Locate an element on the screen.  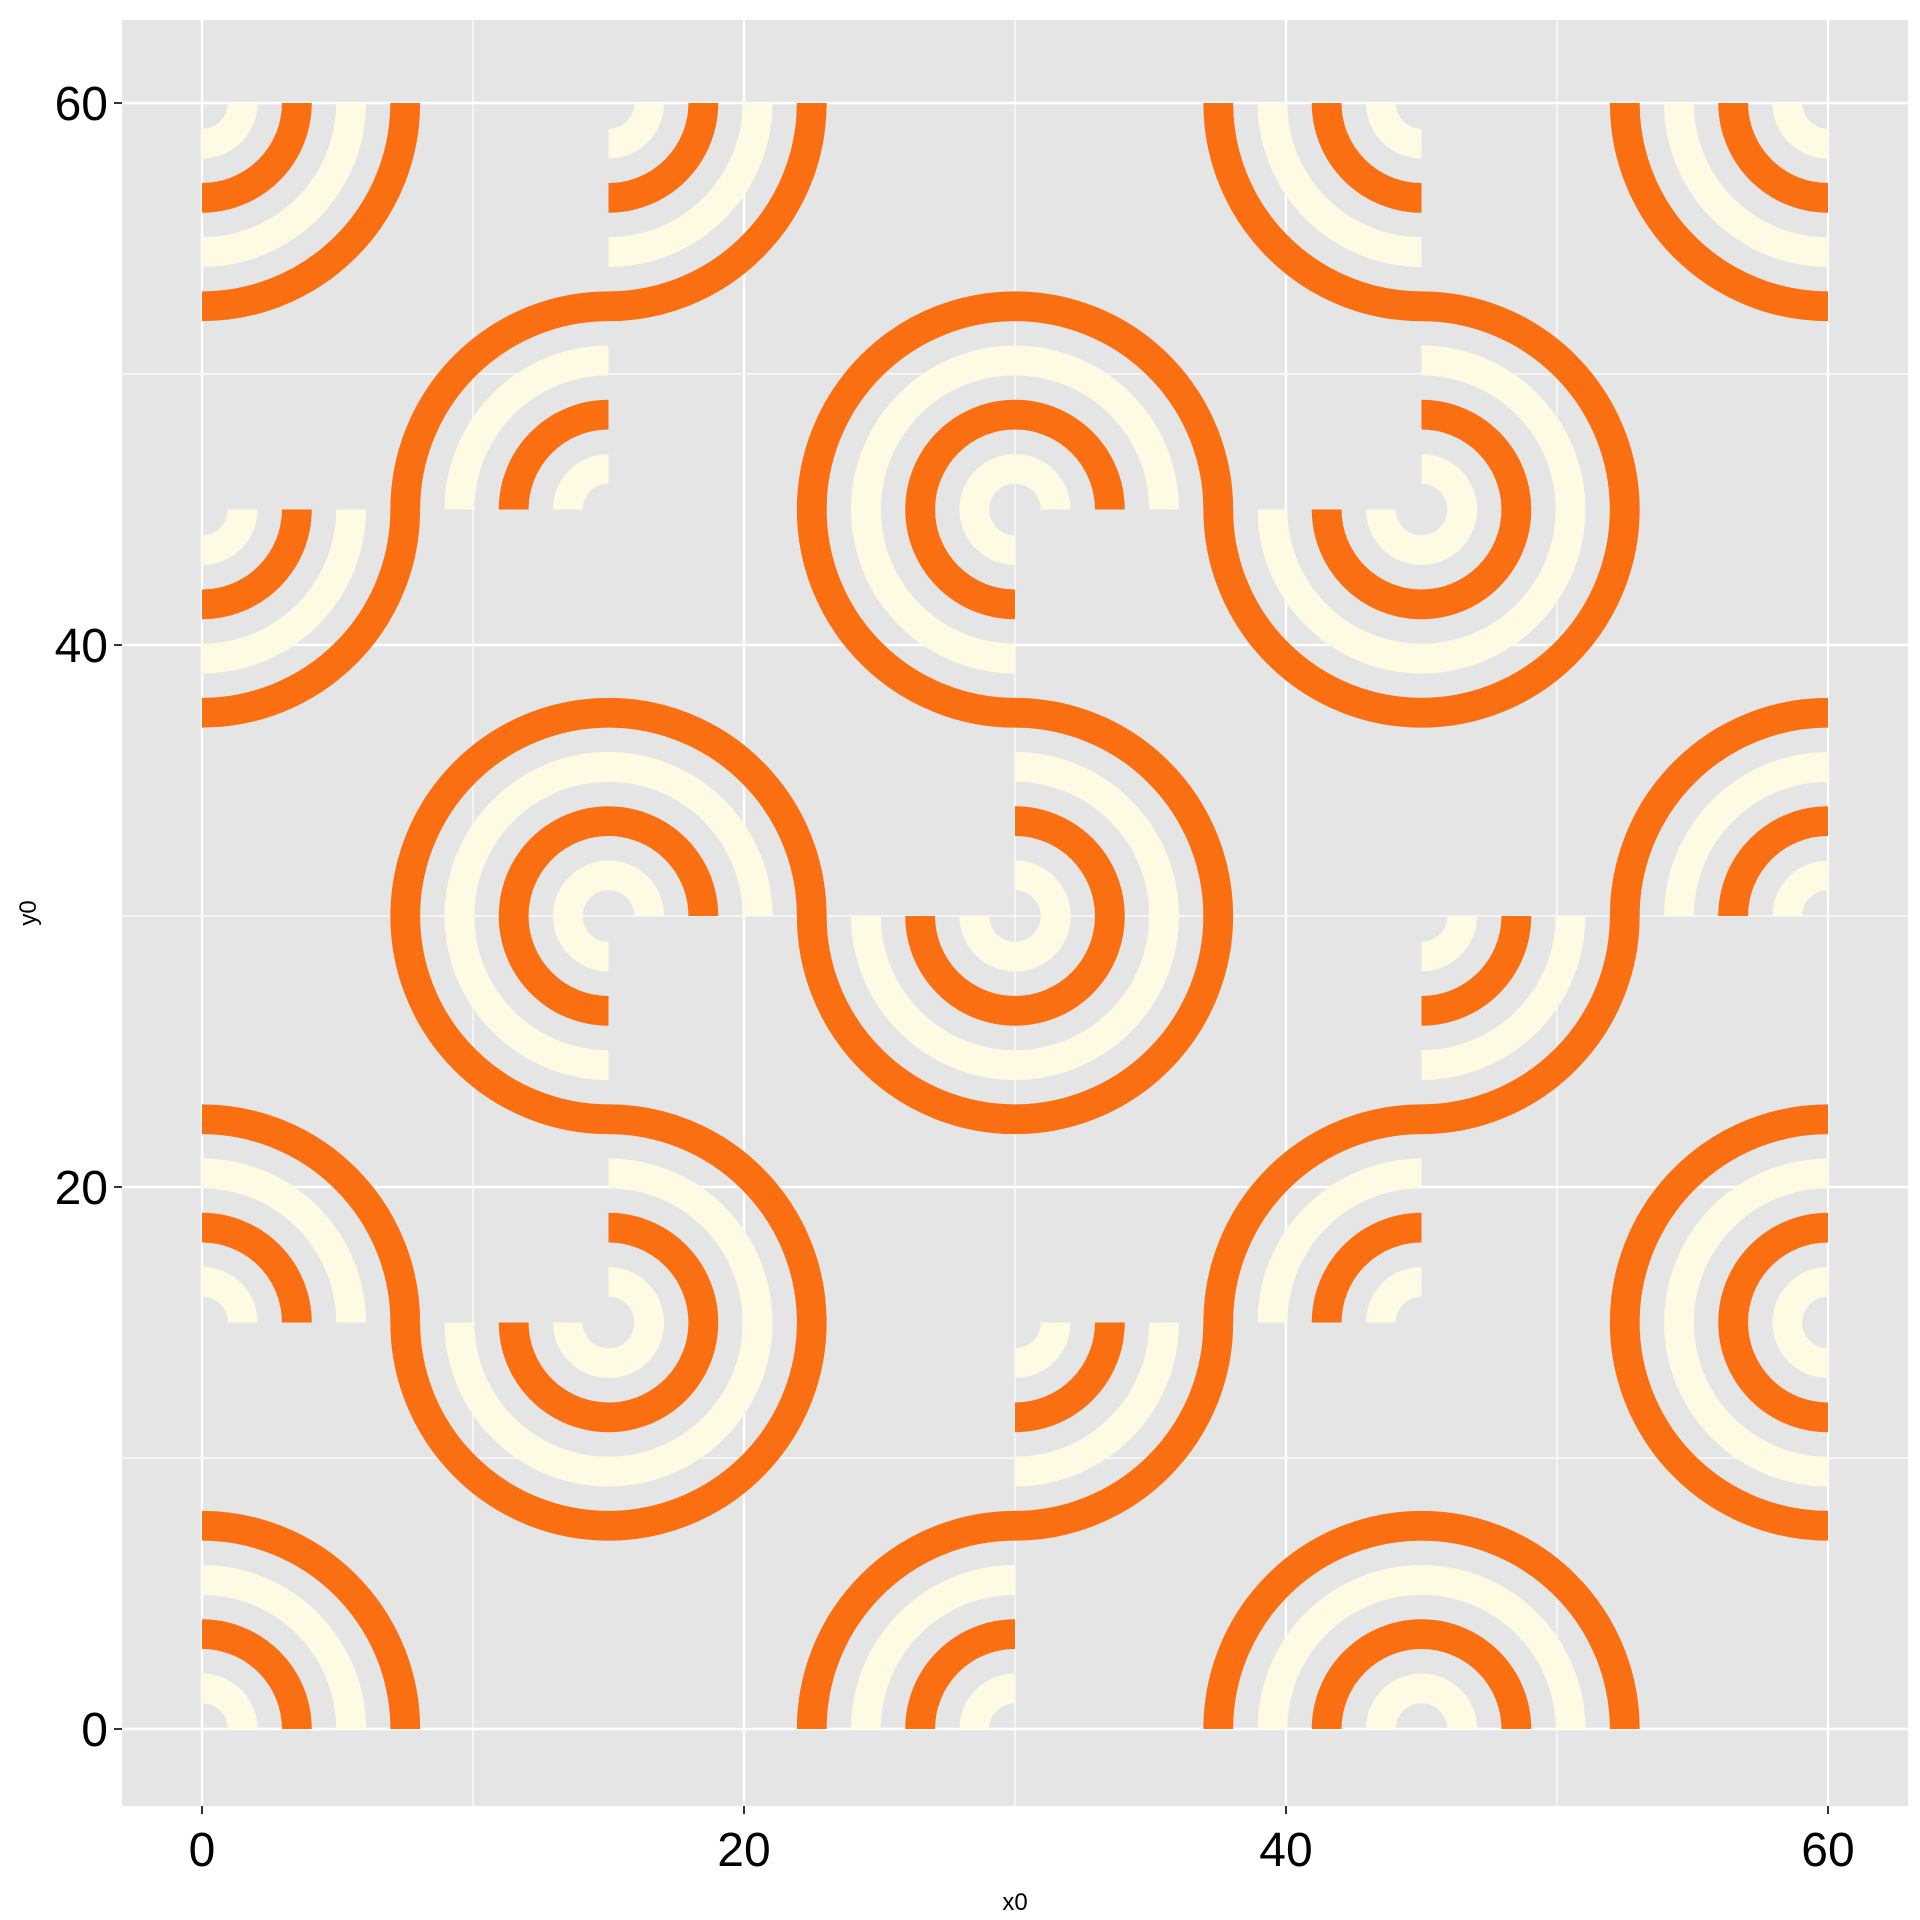
x-tick-label-2: 40 is located at coordinates (1285, 1850).